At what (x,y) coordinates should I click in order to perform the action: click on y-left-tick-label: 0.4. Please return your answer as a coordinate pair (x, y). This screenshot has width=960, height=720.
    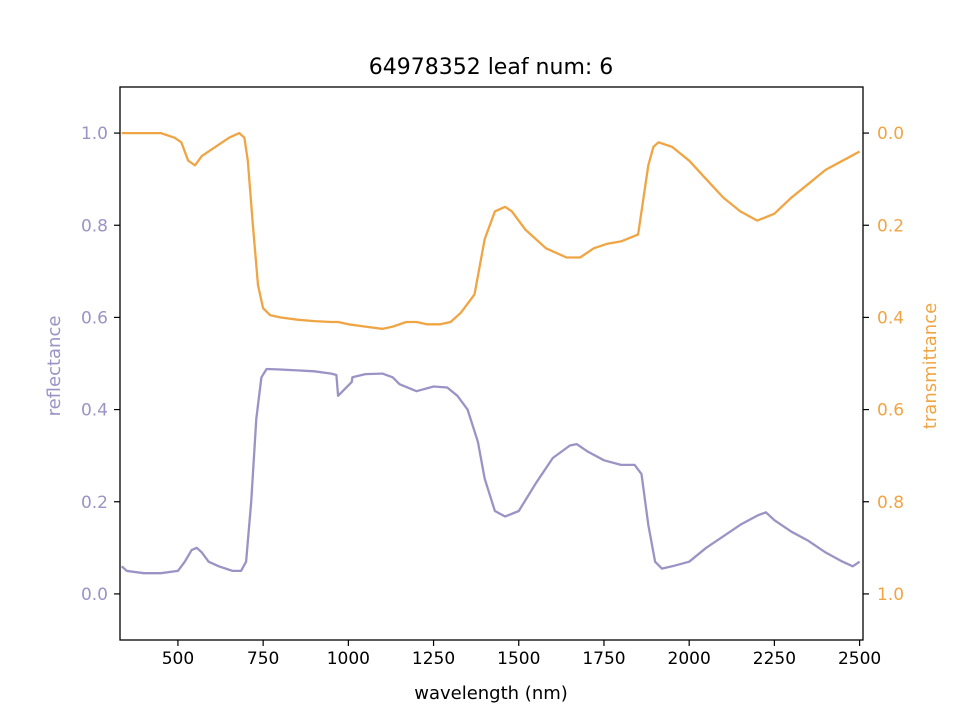
    Looking at the image, I should click on (94, 411).